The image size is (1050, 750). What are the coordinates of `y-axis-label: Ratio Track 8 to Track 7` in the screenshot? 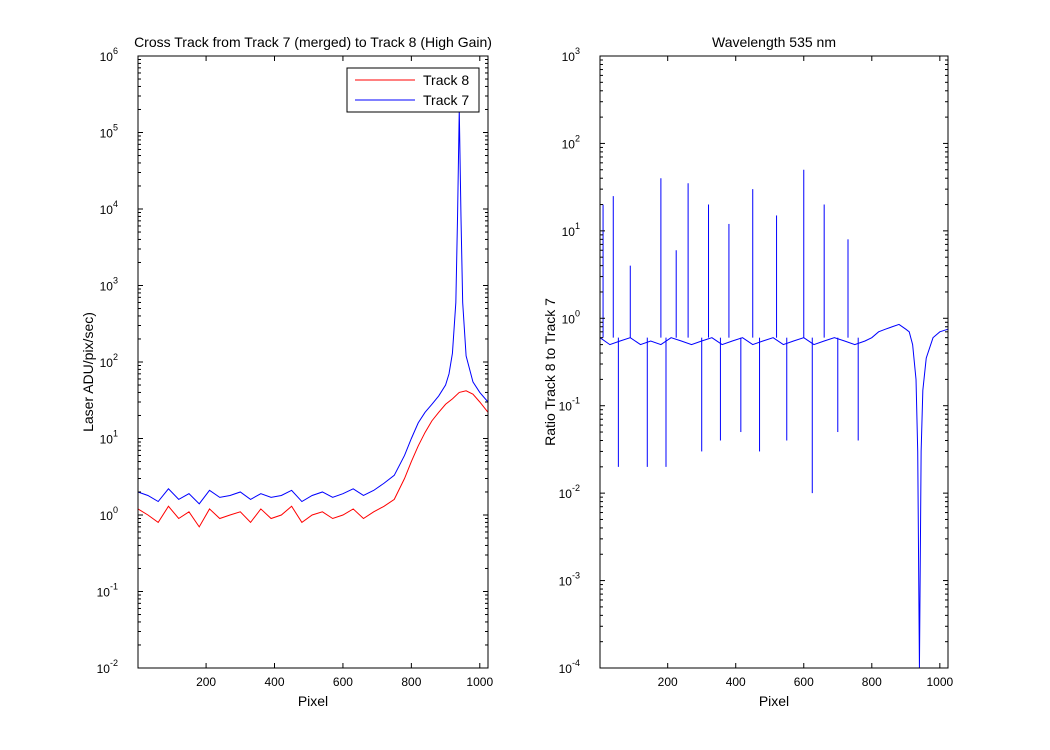 It's located at (550, 372).